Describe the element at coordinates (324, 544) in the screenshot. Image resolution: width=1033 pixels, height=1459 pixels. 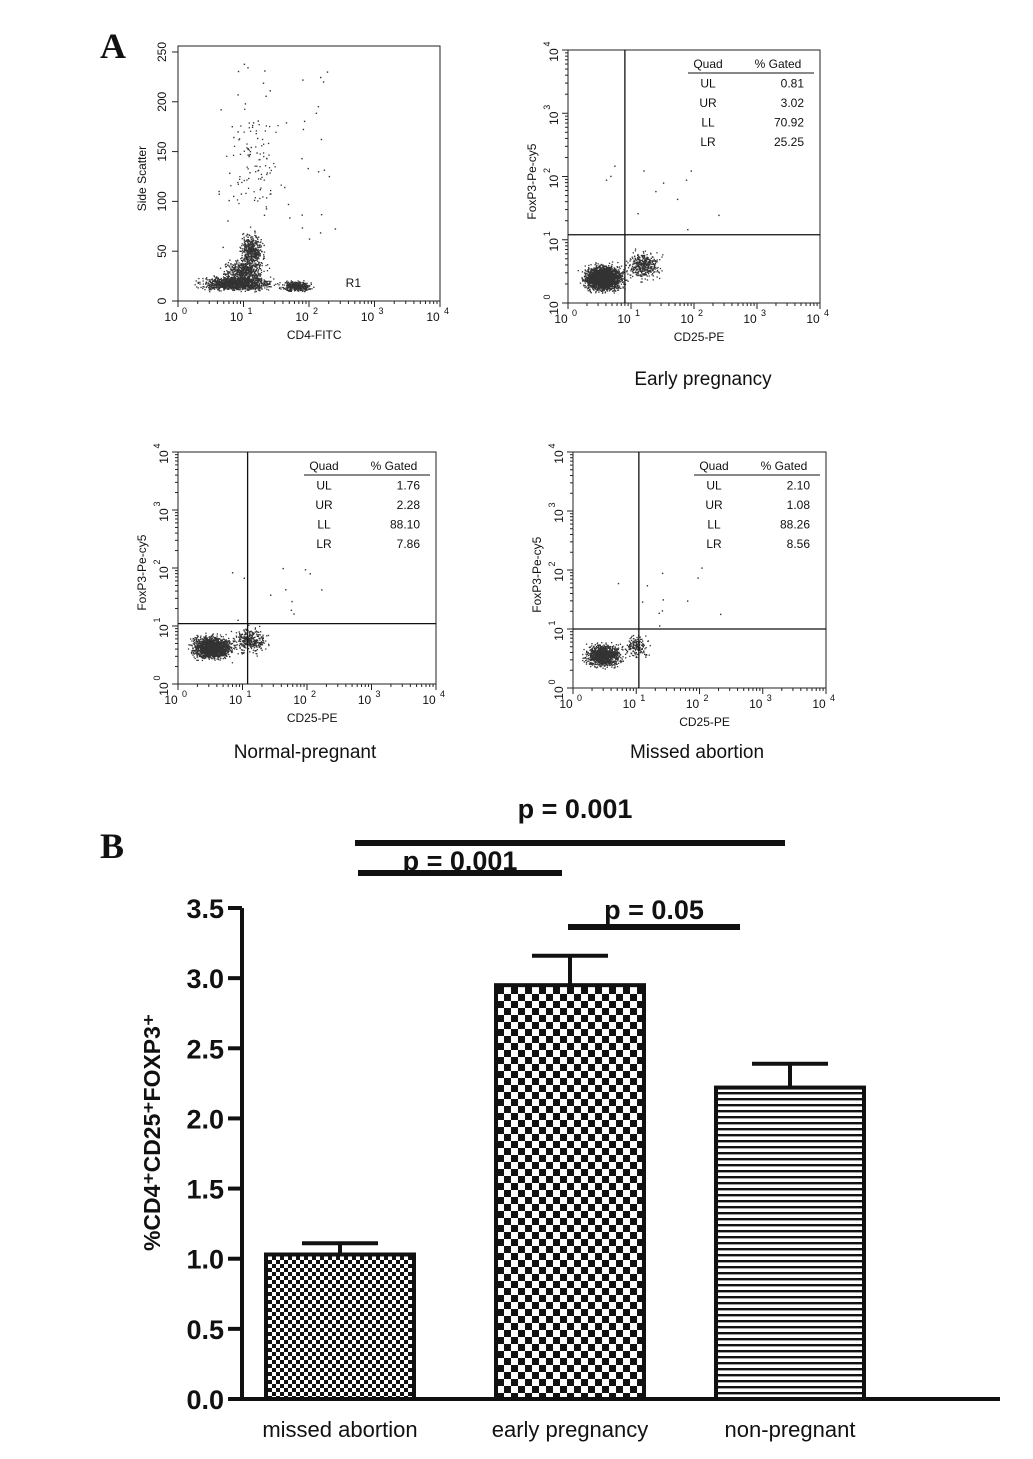
I see `stats-quad-name: LR` at that location.